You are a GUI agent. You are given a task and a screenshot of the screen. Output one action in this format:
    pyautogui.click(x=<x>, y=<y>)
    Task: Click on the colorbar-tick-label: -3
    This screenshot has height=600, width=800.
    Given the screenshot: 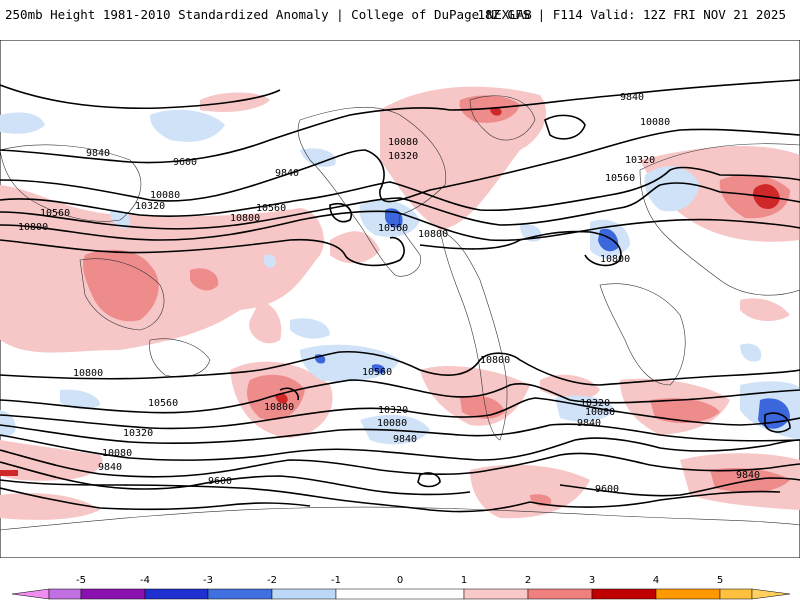 What is the action you would take?
    pyautogui.click(x=208, y=580)
    